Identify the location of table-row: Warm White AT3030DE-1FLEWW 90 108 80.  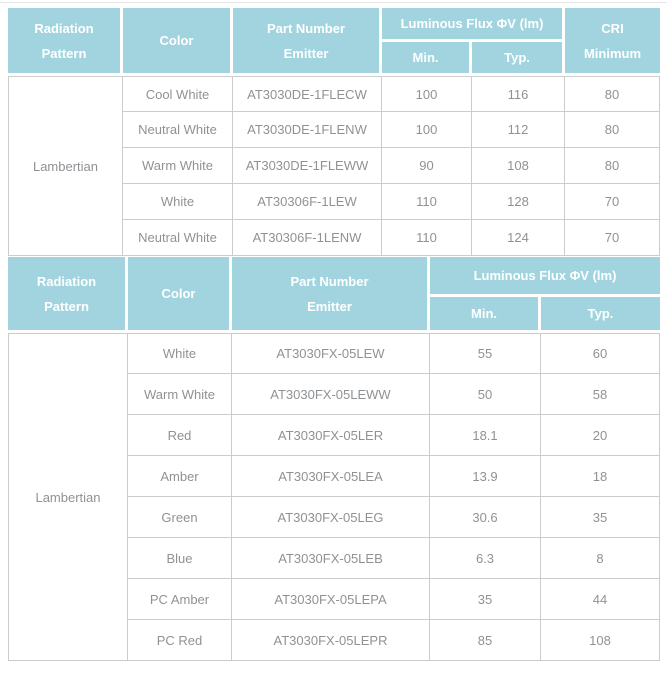
(334, 166).